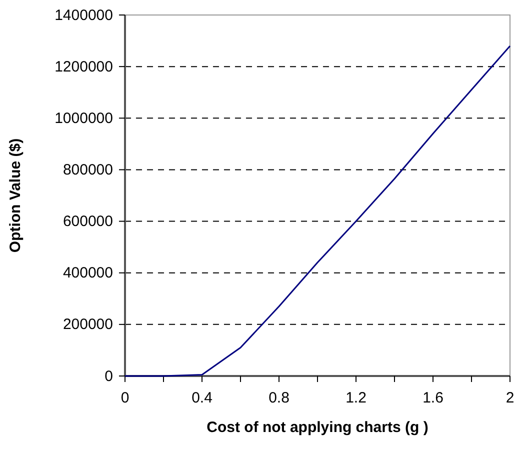  Describe the element at coordinates (87, 273) in the screenshot. I see `y-tick-label: 400000` at that location.